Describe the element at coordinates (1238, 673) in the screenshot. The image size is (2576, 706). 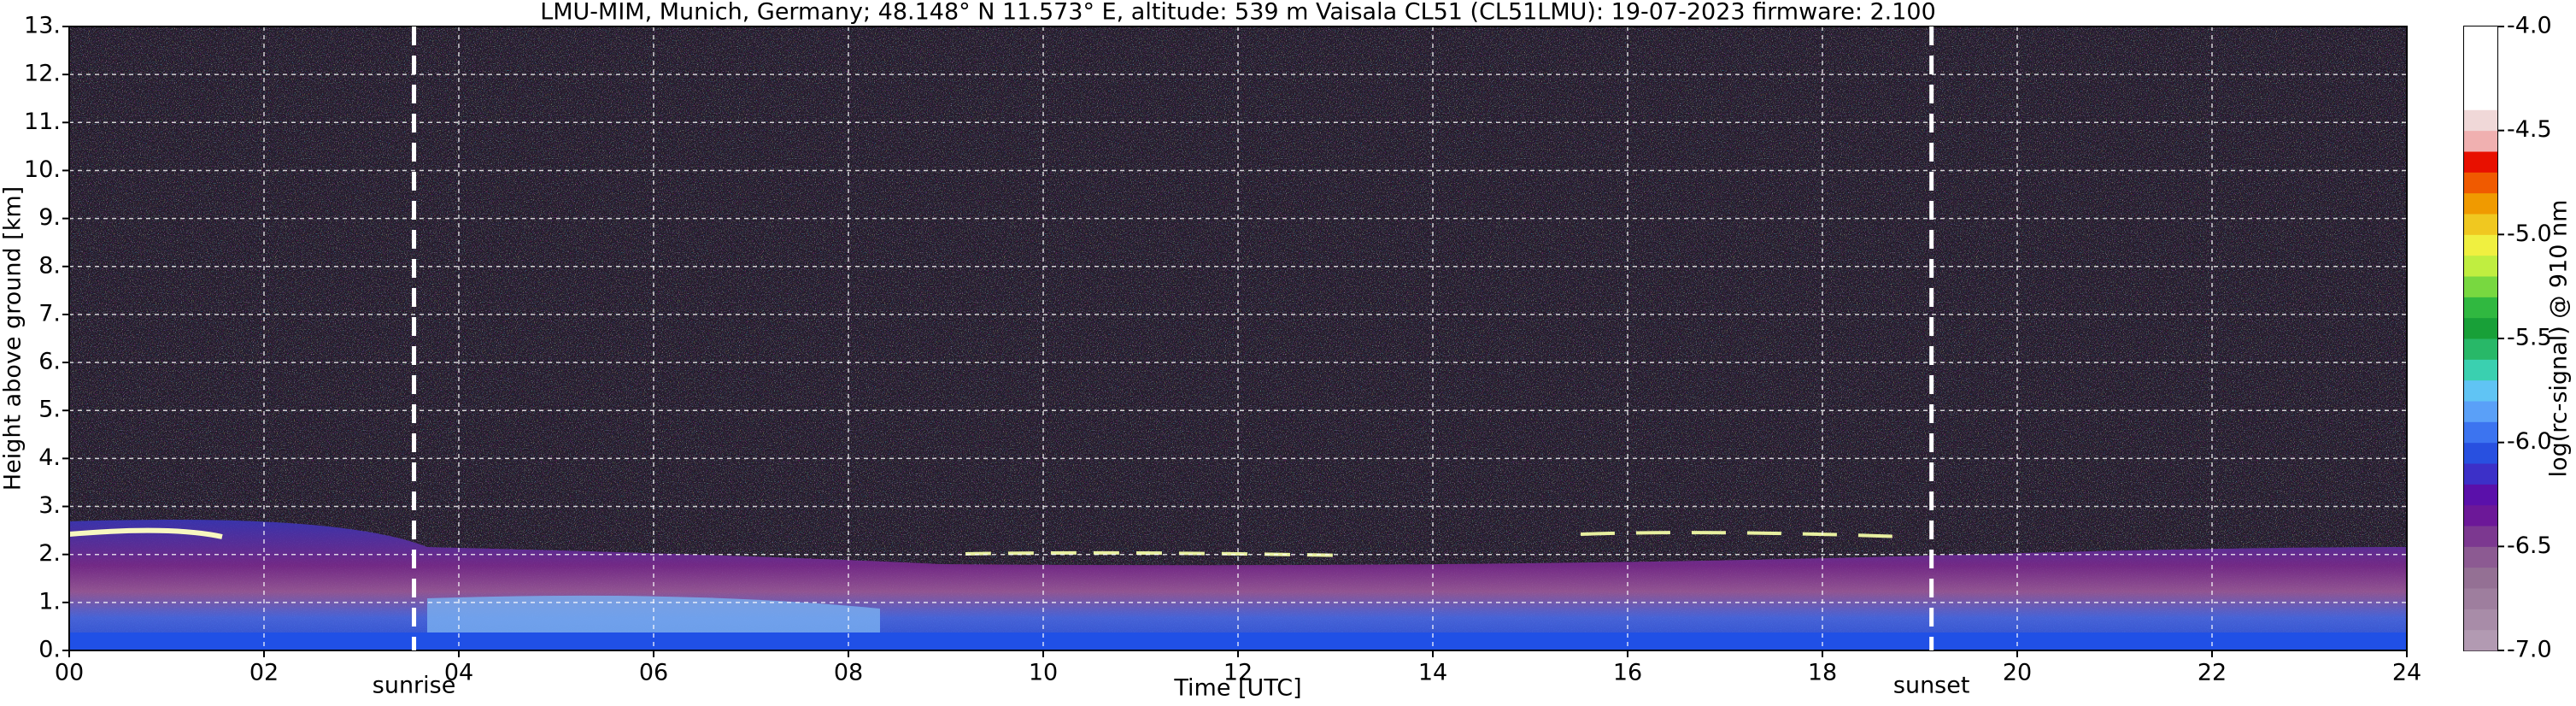
I see `x-tick-label: 12` at that location.